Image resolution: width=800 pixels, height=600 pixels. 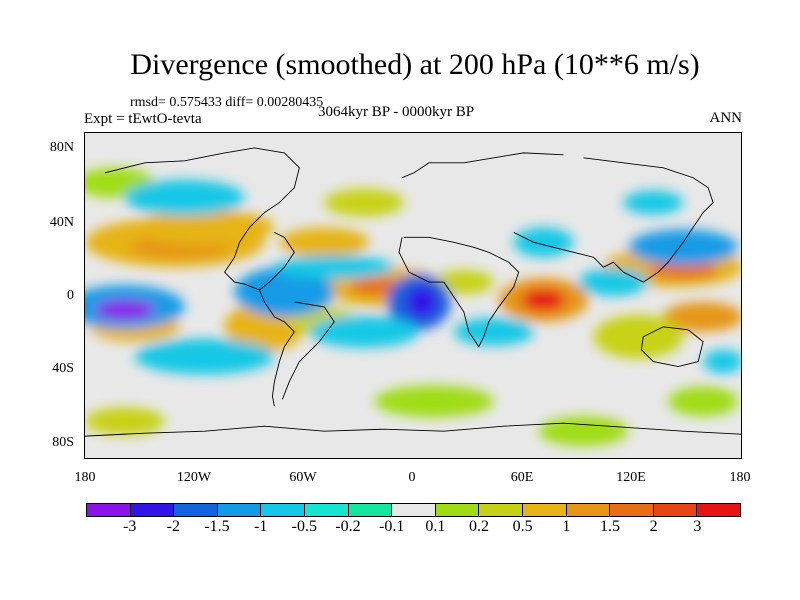 What do you see at coordinates (63, 442) in the screenshot?
I see `lat-label: 80S` at bounding box center [63, 442].